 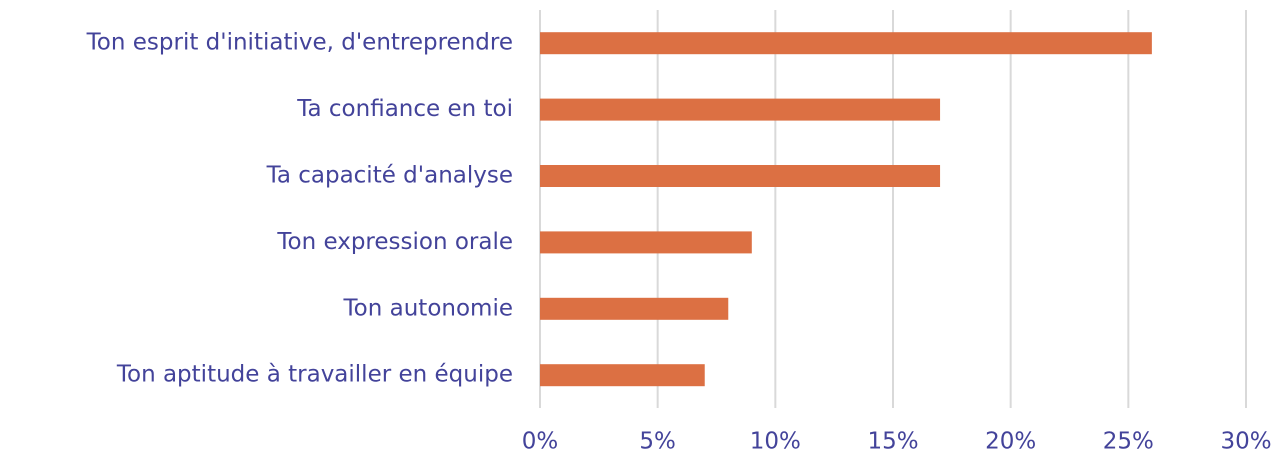 What do you see at coordinates (657, 442) in the screenshot?
I see `x-tick-label: 5%` at bounding box center [657, 442].